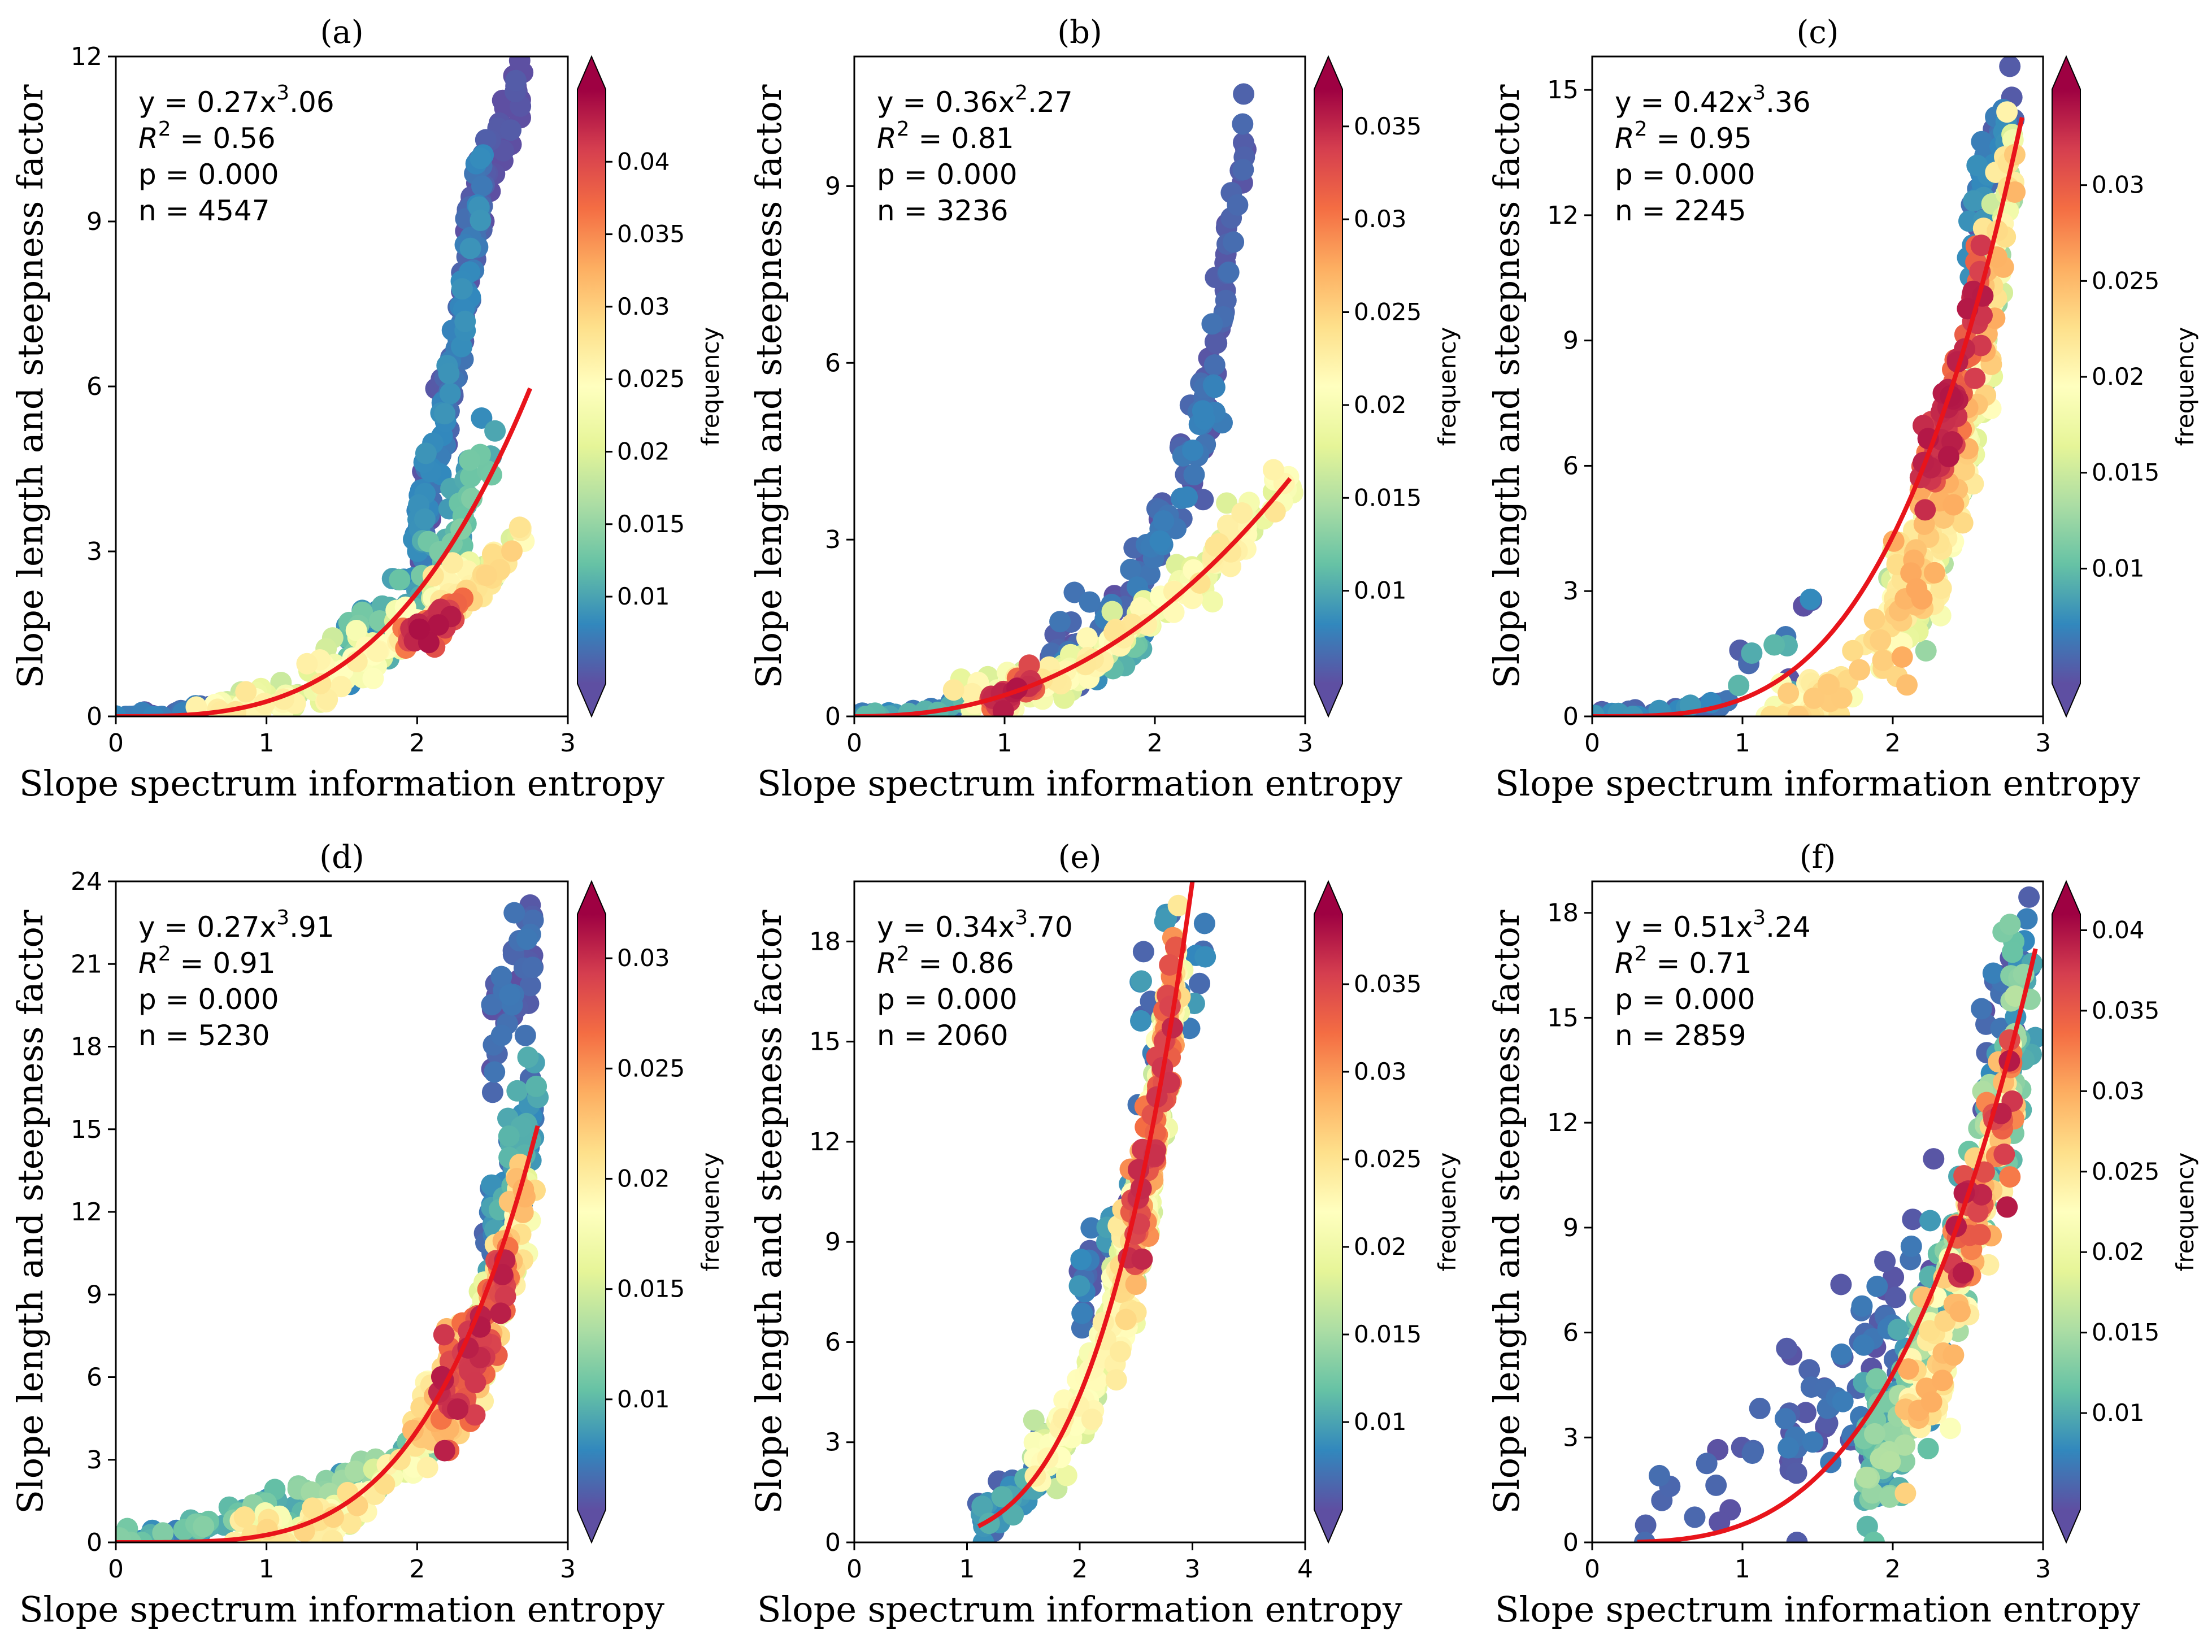  I want to click on y-tick-label: 3, so click(833, 539).